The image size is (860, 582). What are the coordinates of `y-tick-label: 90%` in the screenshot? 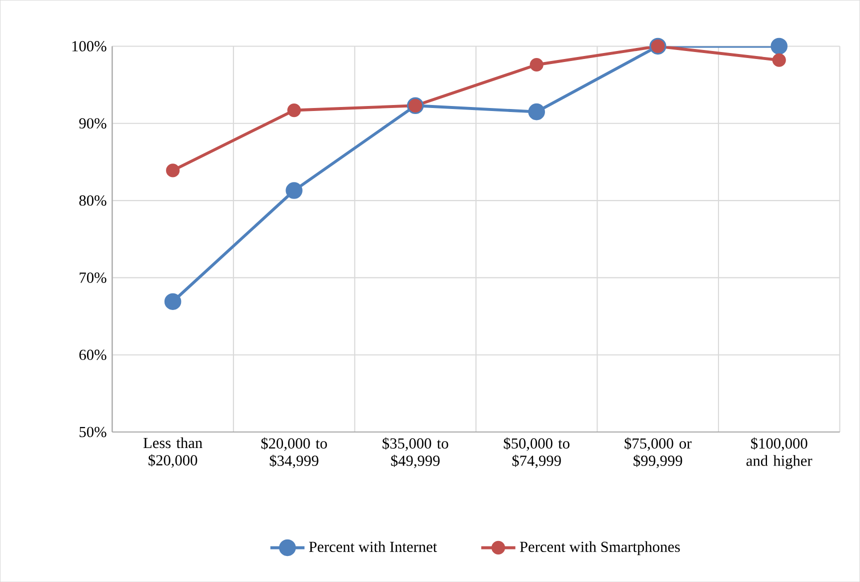 It's located at (92, 123).